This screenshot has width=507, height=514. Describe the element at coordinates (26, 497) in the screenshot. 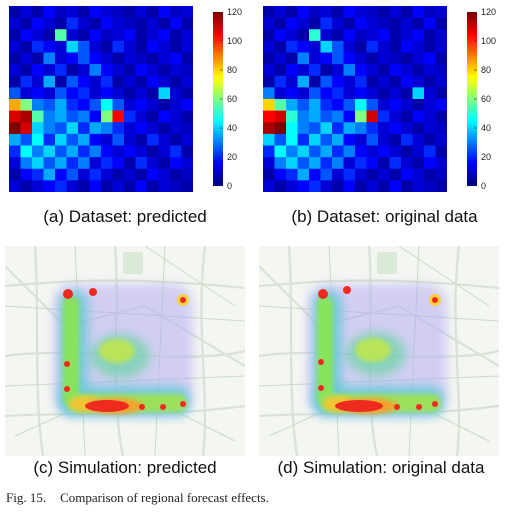

I see `figure-label: Fig. 15.` at that location.